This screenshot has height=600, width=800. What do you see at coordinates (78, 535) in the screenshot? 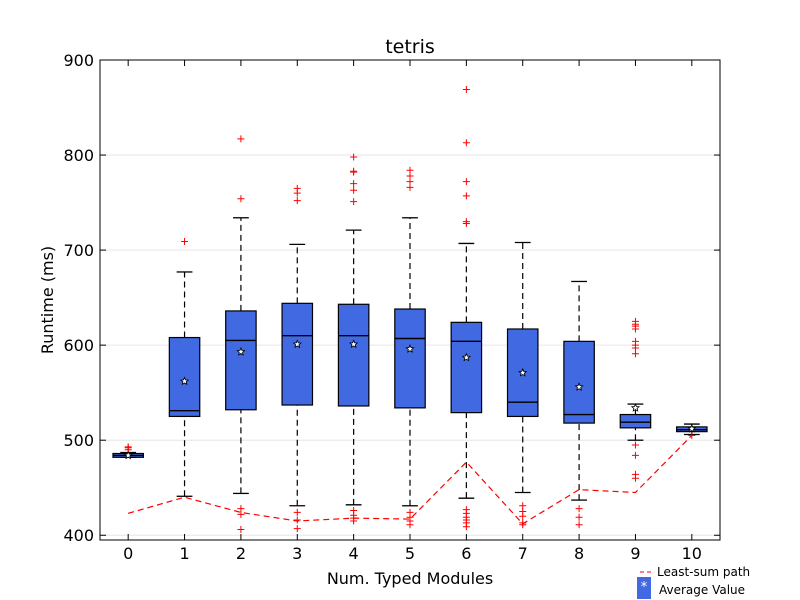
I see `y-tick-label: 400` at bounding box center [78, 535].